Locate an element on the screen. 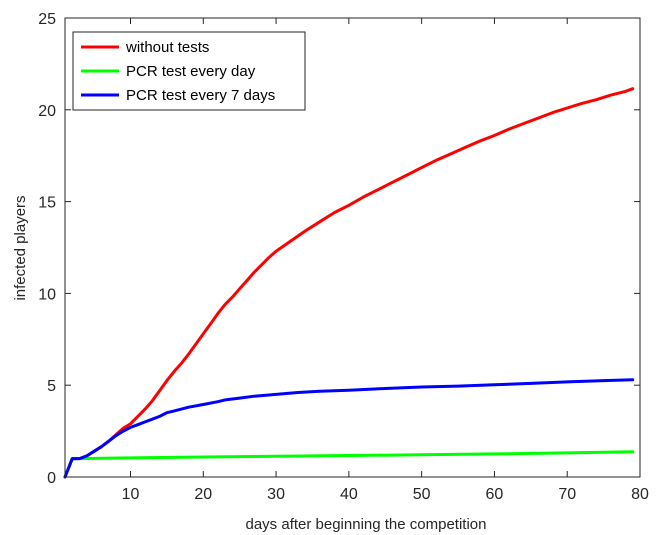 The width and height of the screenshot is (656, 535). x-tick-label: 80 is located at coordinates (640, 494).